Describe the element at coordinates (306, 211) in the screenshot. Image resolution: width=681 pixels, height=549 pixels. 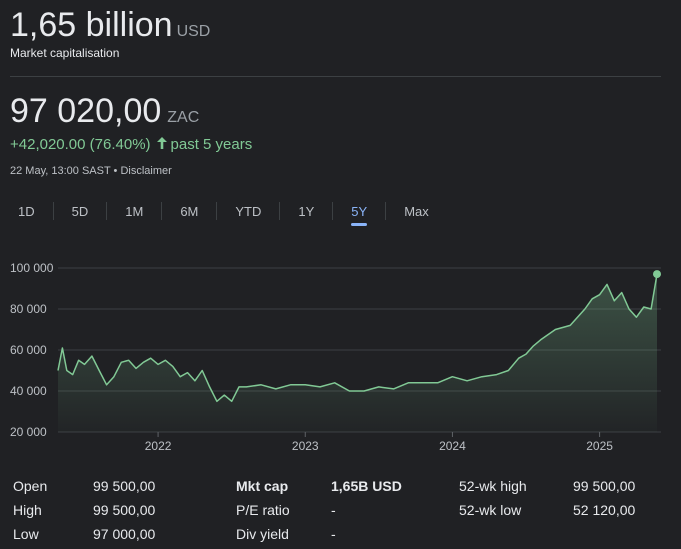
I see `tab-1y: 1Y` at that location.